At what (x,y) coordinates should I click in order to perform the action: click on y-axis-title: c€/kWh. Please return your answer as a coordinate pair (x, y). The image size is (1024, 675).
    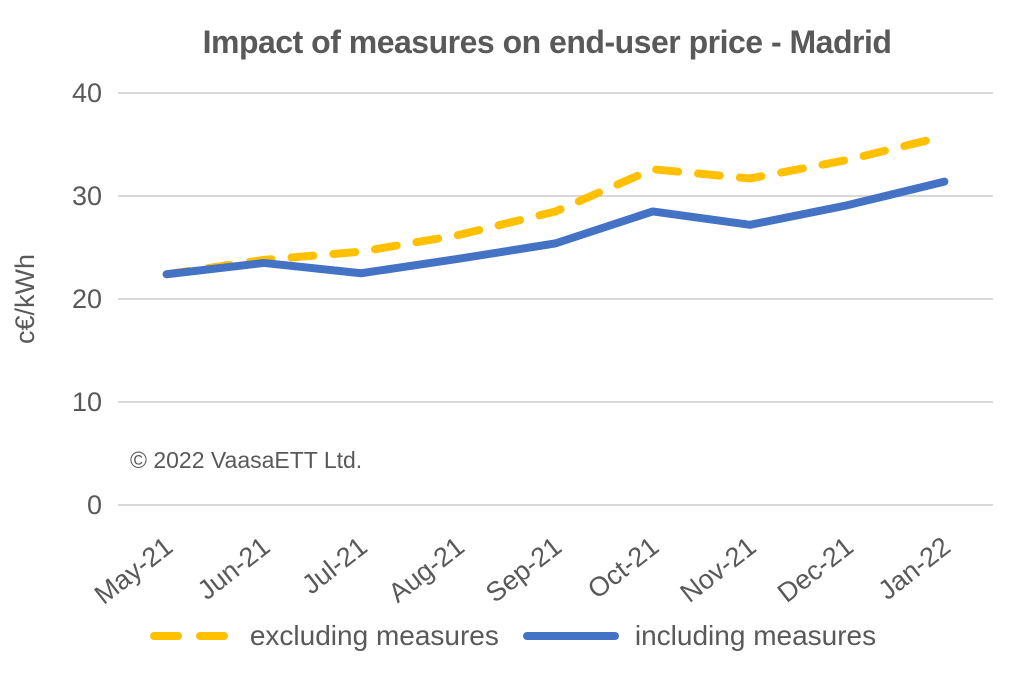
    Looking at the image, I should click on (25, 299).